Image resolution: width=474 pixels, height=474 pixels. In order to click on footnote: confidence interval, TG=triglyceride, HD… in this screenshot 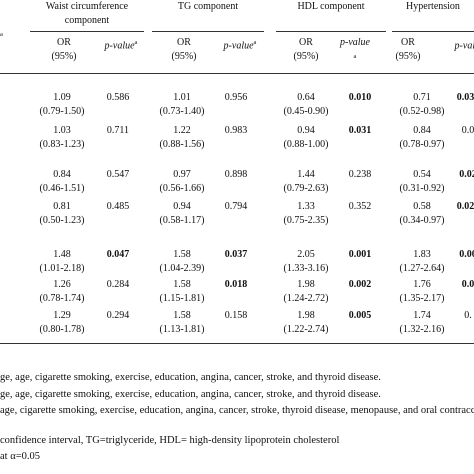, I will do `click(170, 440)`.